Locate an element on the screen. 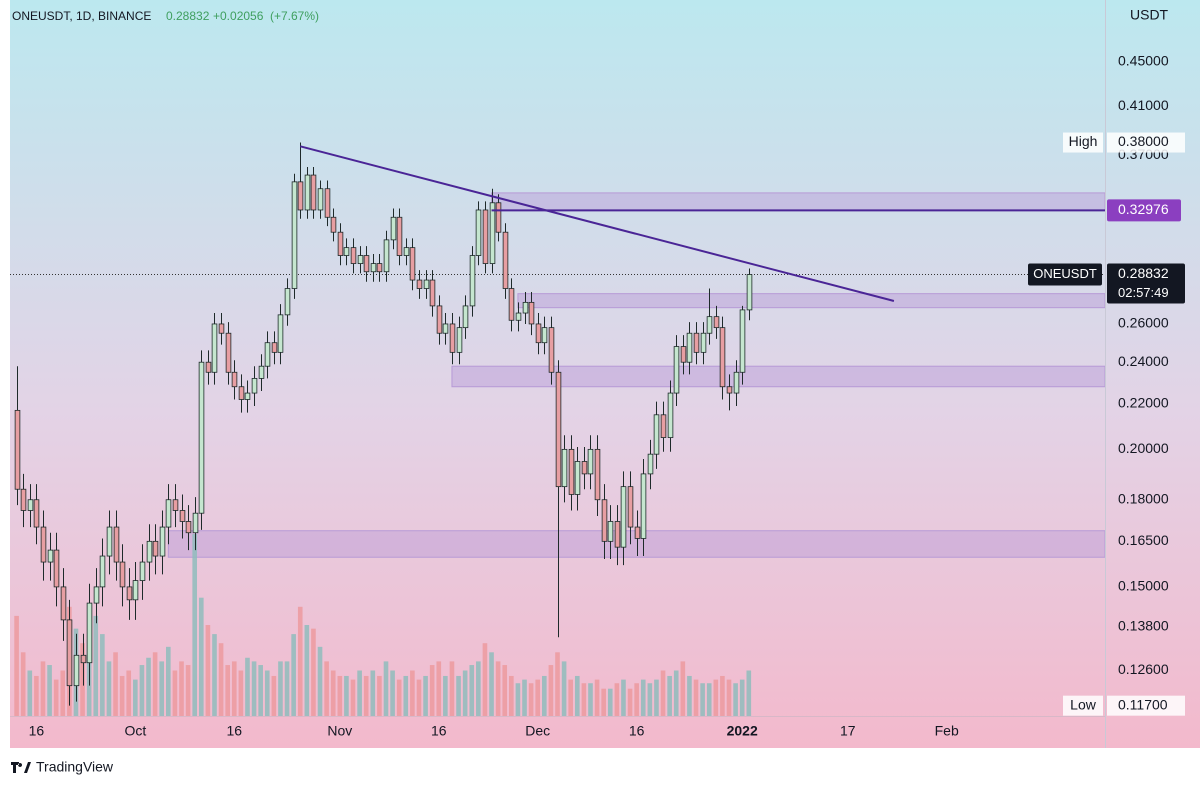 This screenshot has height=791, width=1200. marker-value: 0.11700 is located at coordinates (1143, 704).